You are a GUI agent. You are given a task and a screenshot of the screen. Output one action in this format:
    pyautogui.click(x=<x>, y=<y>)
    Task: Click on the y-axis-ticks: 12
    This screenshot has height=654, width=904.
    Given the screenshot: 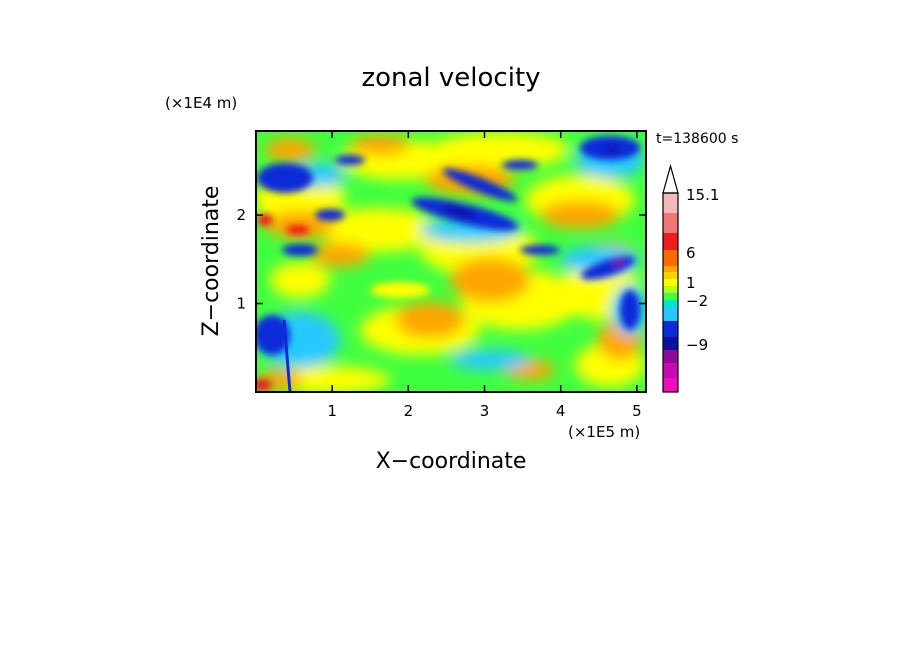 What is the action you would take?
    pyautogui.click(x=441, y=259)
    